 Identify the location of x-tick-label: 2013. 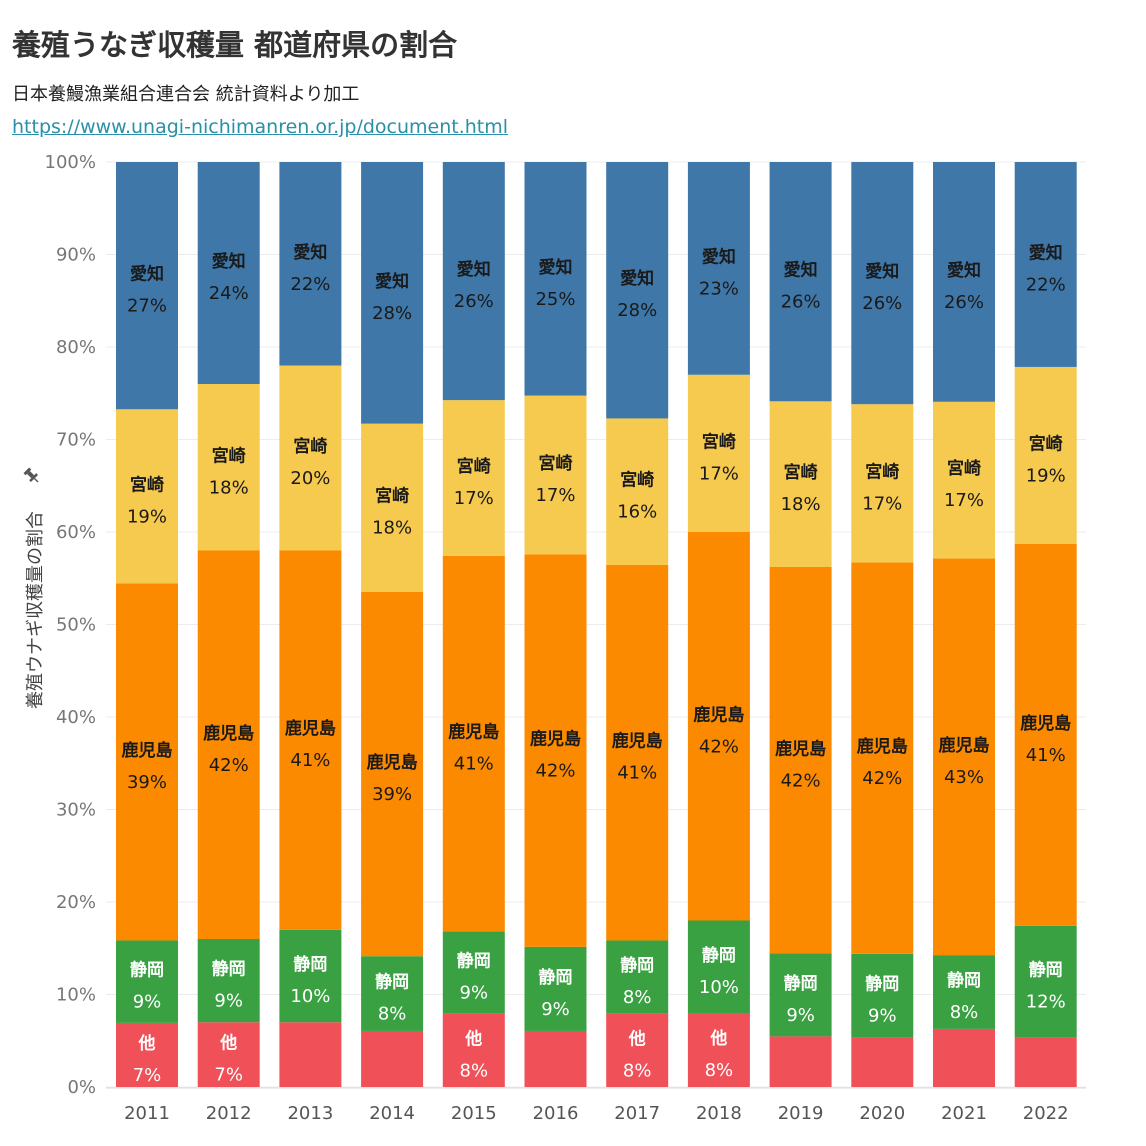
(310, 1113).